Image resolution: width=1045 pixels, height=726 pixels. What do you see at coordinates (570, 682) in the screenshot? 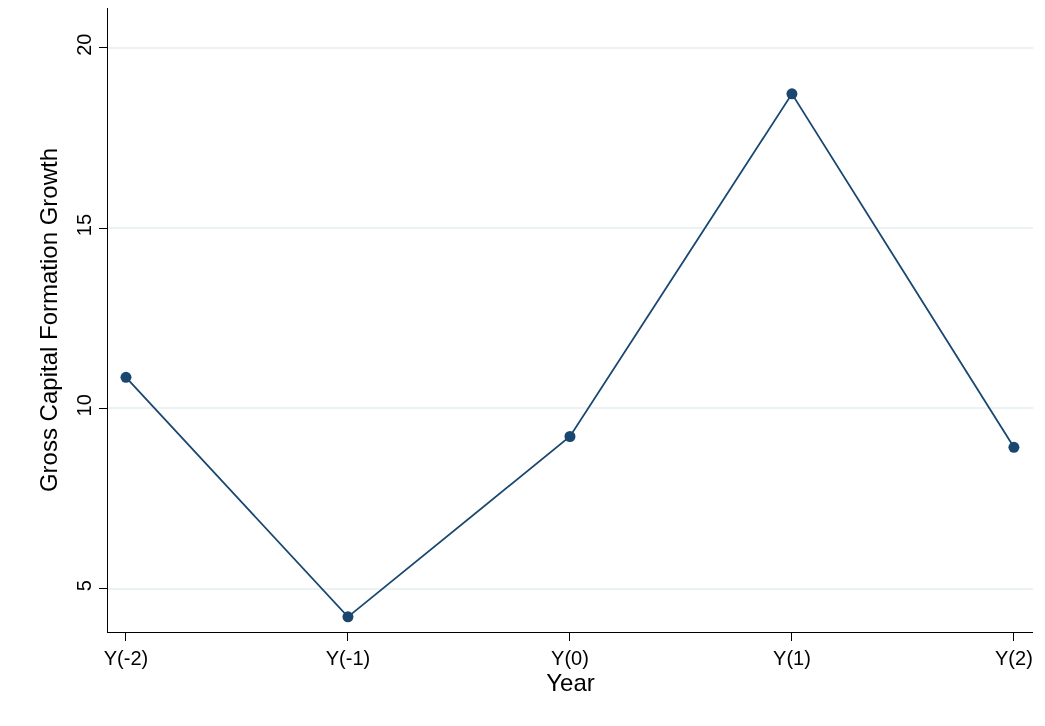
I see `x-axis-title: Year` at bounding box center [570, 682].